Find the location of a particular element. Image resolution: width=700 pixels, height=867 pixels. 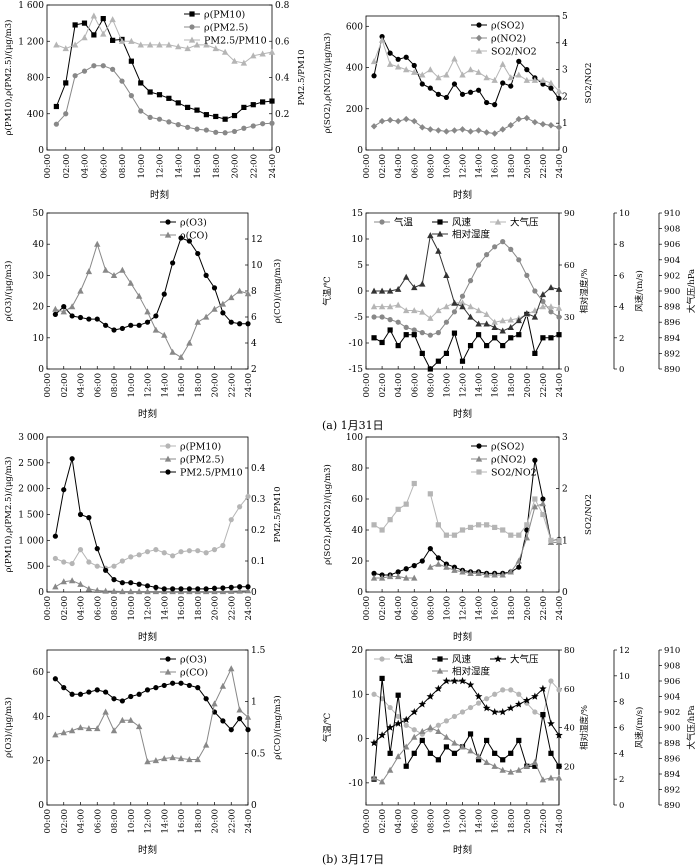

legend: ρ(SO2) ρ(NO2) SO2/NO2 is located at coordinates (504, 460).